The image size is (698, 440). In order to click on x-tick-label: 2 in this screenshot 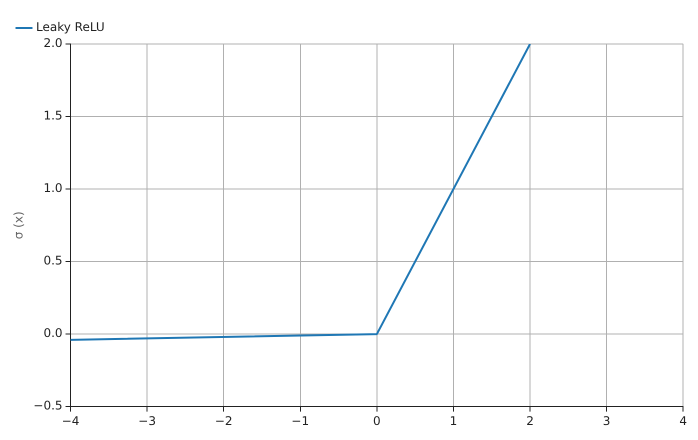, I will do `click(530, 421)`.